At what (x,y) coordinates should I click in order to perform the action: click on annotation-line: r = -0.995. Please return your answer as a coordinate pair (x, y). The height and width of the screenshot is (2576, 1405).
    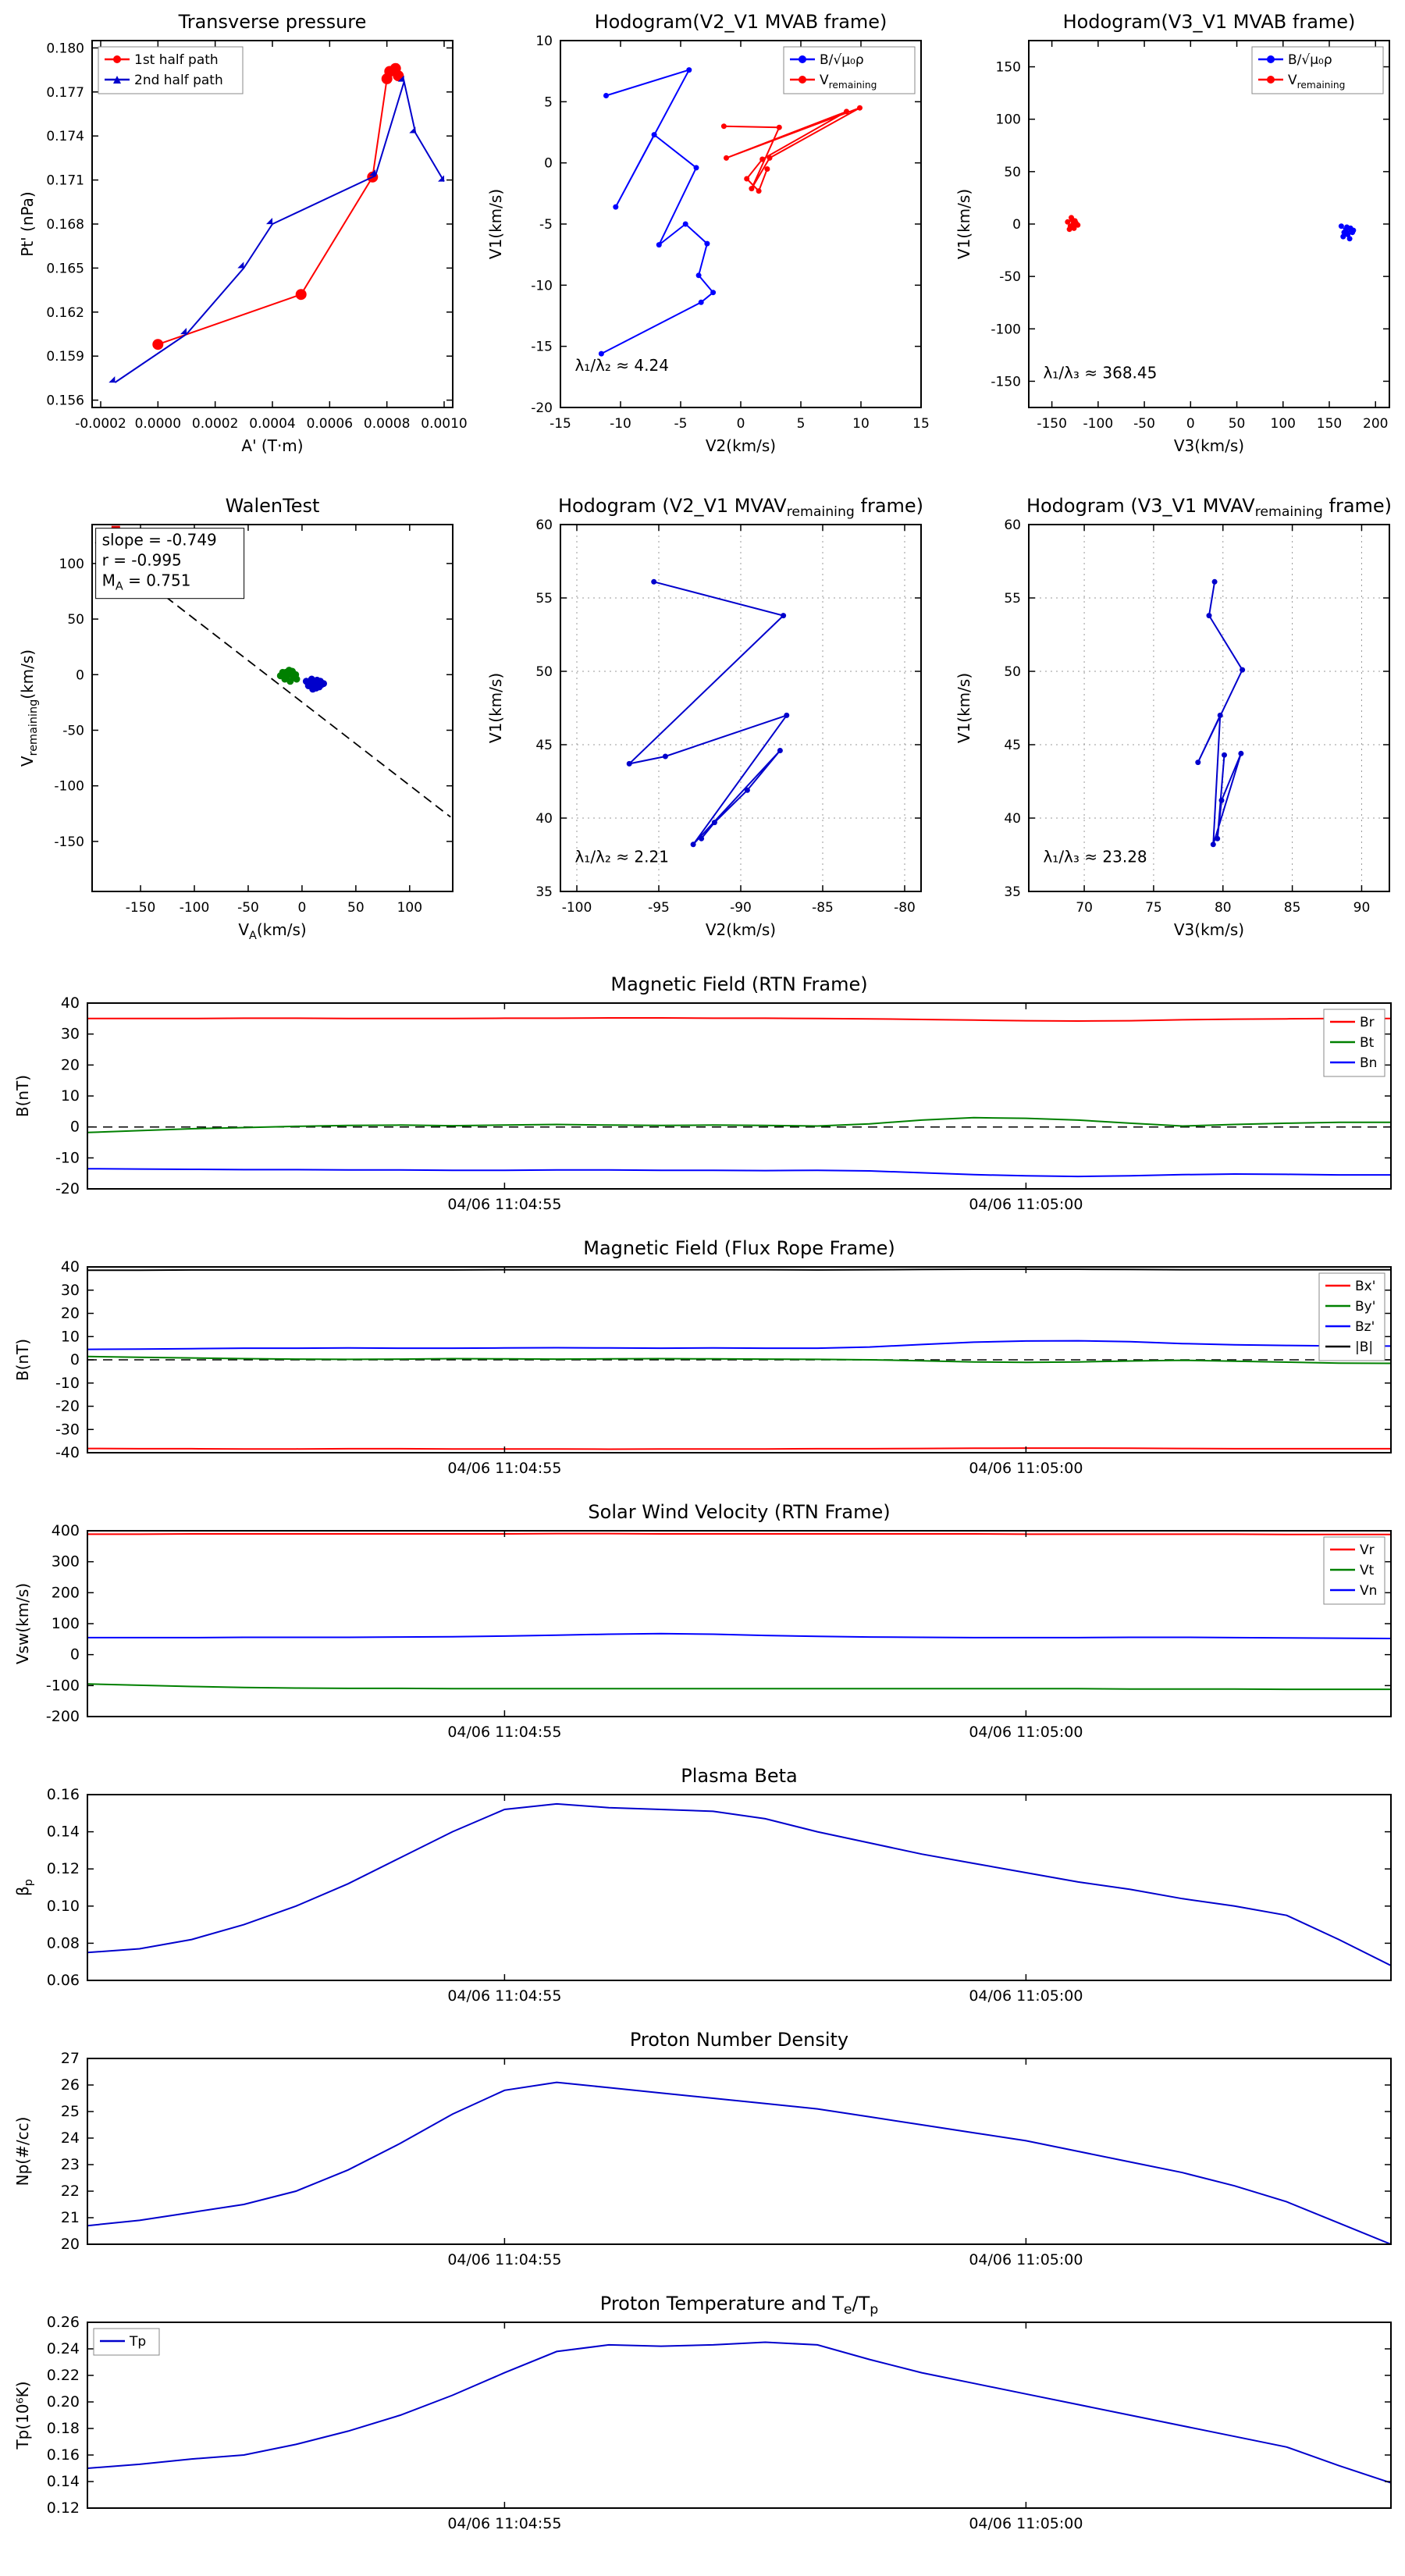
    Looking at the image, I should click on (142, 560).